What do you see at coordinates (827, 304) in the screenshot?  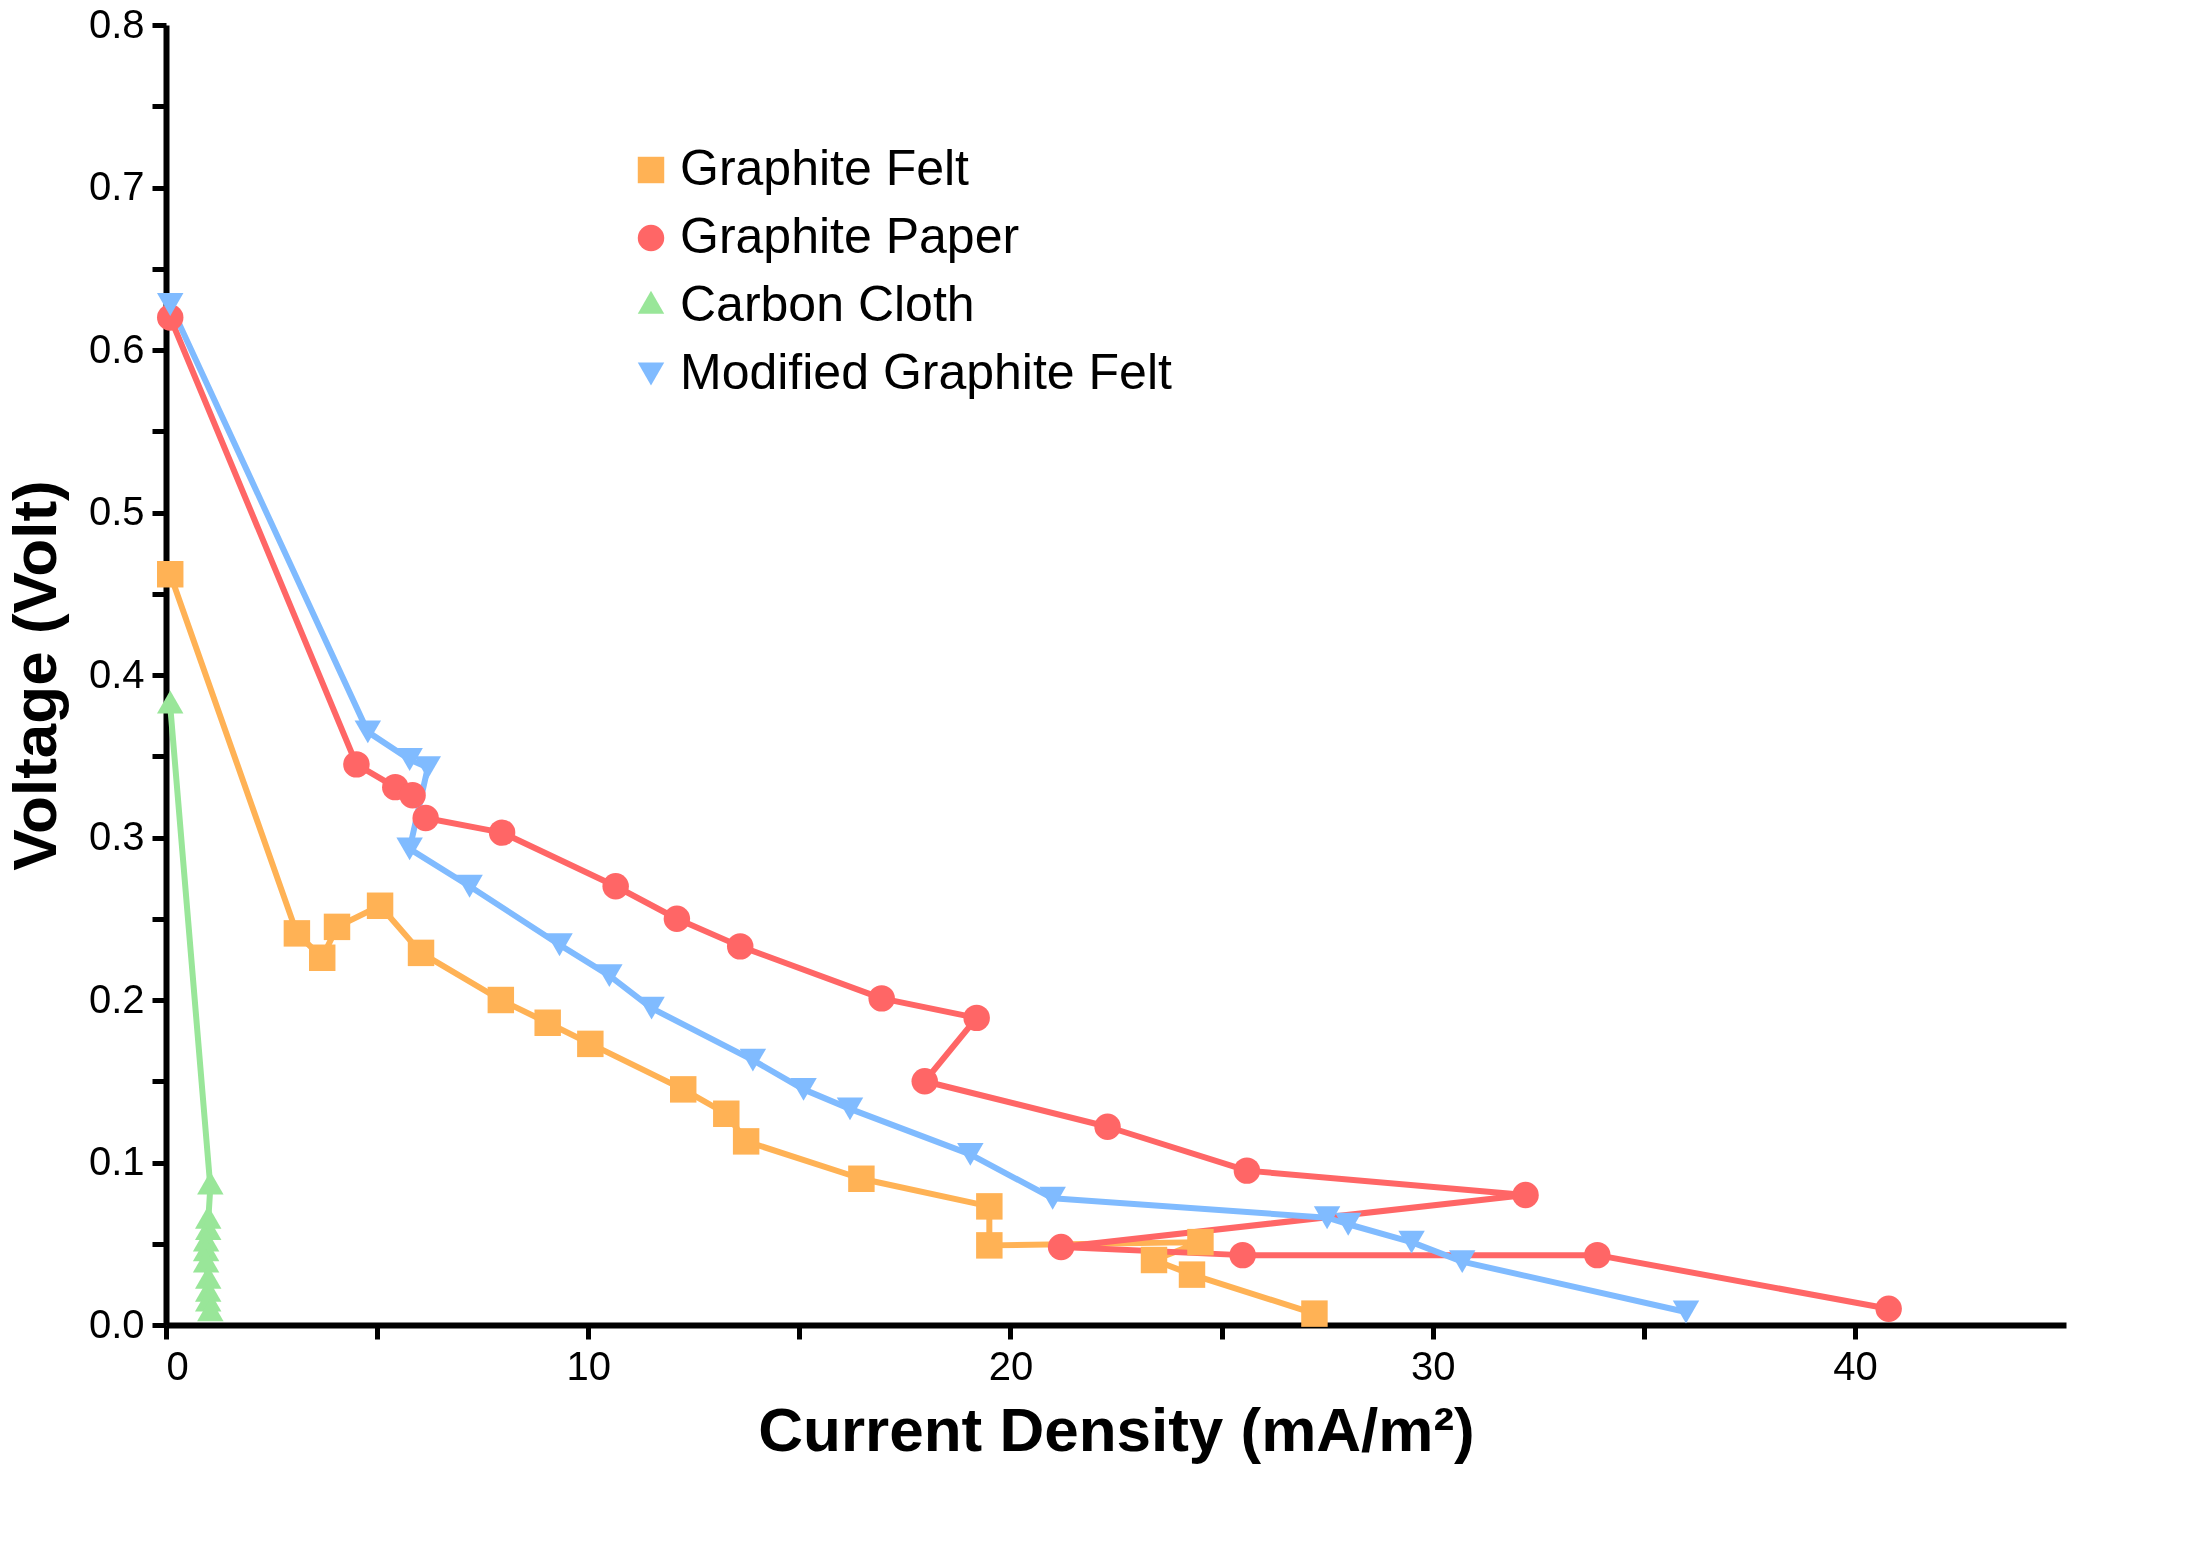 I see `legend-label: Carbon Cloth` at bounding box center [827, 304].